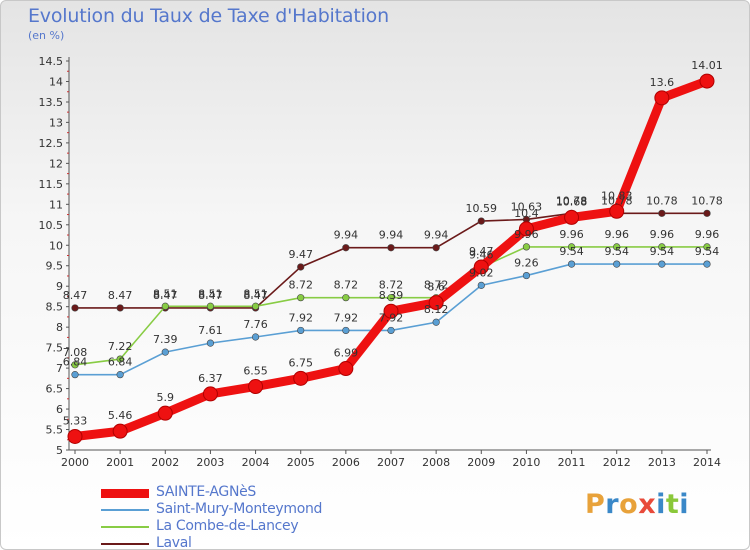 Image resolution: width=750 pixels, height=550 pixels. I want to click on proxiti-logo: Proxiti, so click(637, 504).